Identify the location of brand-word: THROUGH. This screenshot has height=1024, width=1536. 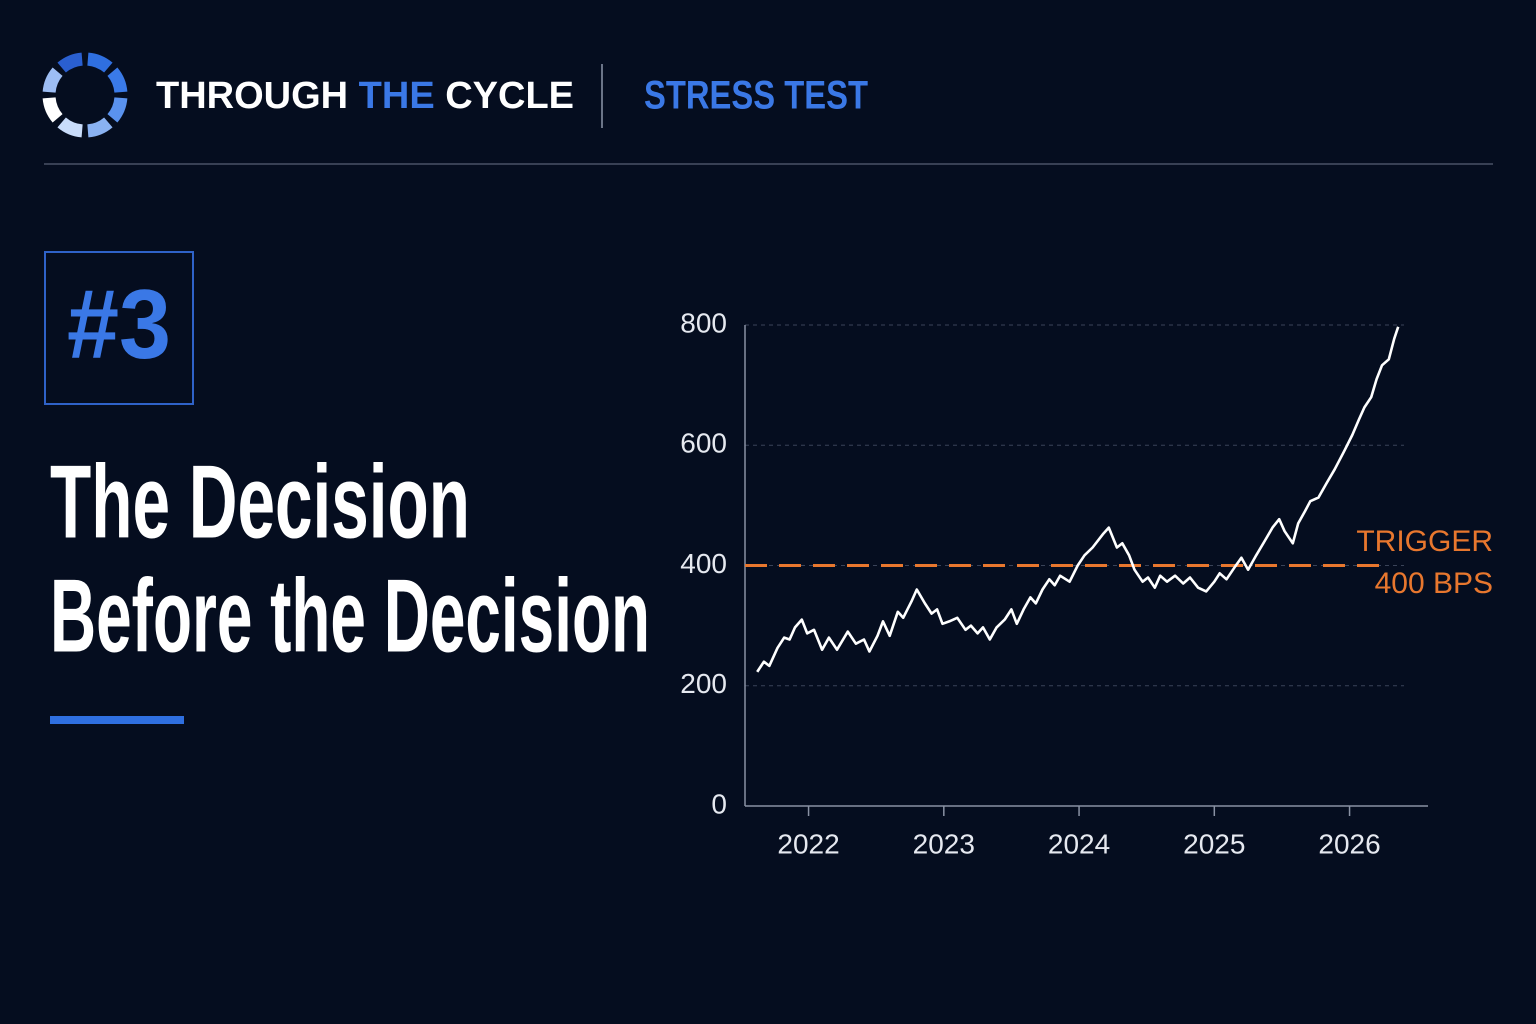
(252, 96).